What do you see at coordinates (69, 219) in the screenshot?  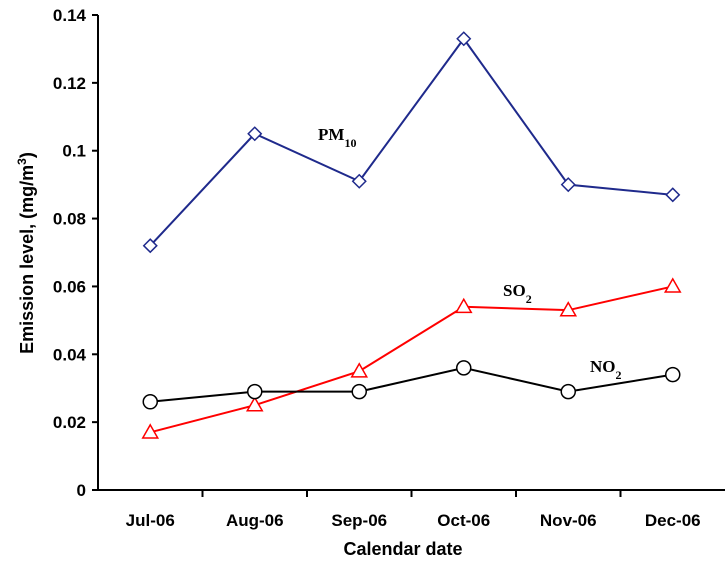 I see `y-tick-label: 0.08` at bounding box center [69, 219].